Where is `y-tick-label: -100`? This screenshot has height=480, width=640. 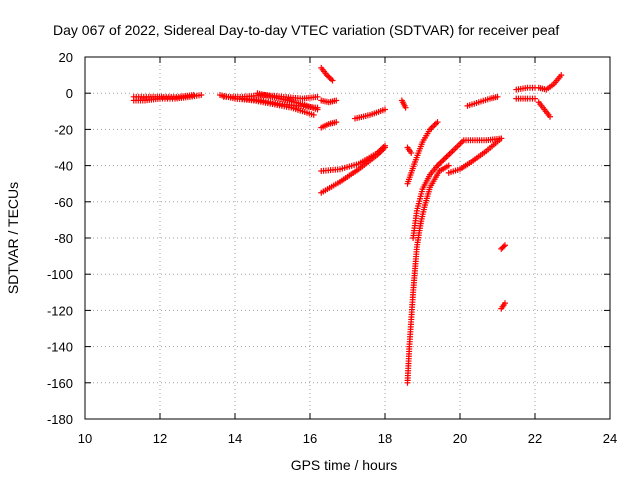
y-tick-label: -100 is located at coordinates (60, 274).